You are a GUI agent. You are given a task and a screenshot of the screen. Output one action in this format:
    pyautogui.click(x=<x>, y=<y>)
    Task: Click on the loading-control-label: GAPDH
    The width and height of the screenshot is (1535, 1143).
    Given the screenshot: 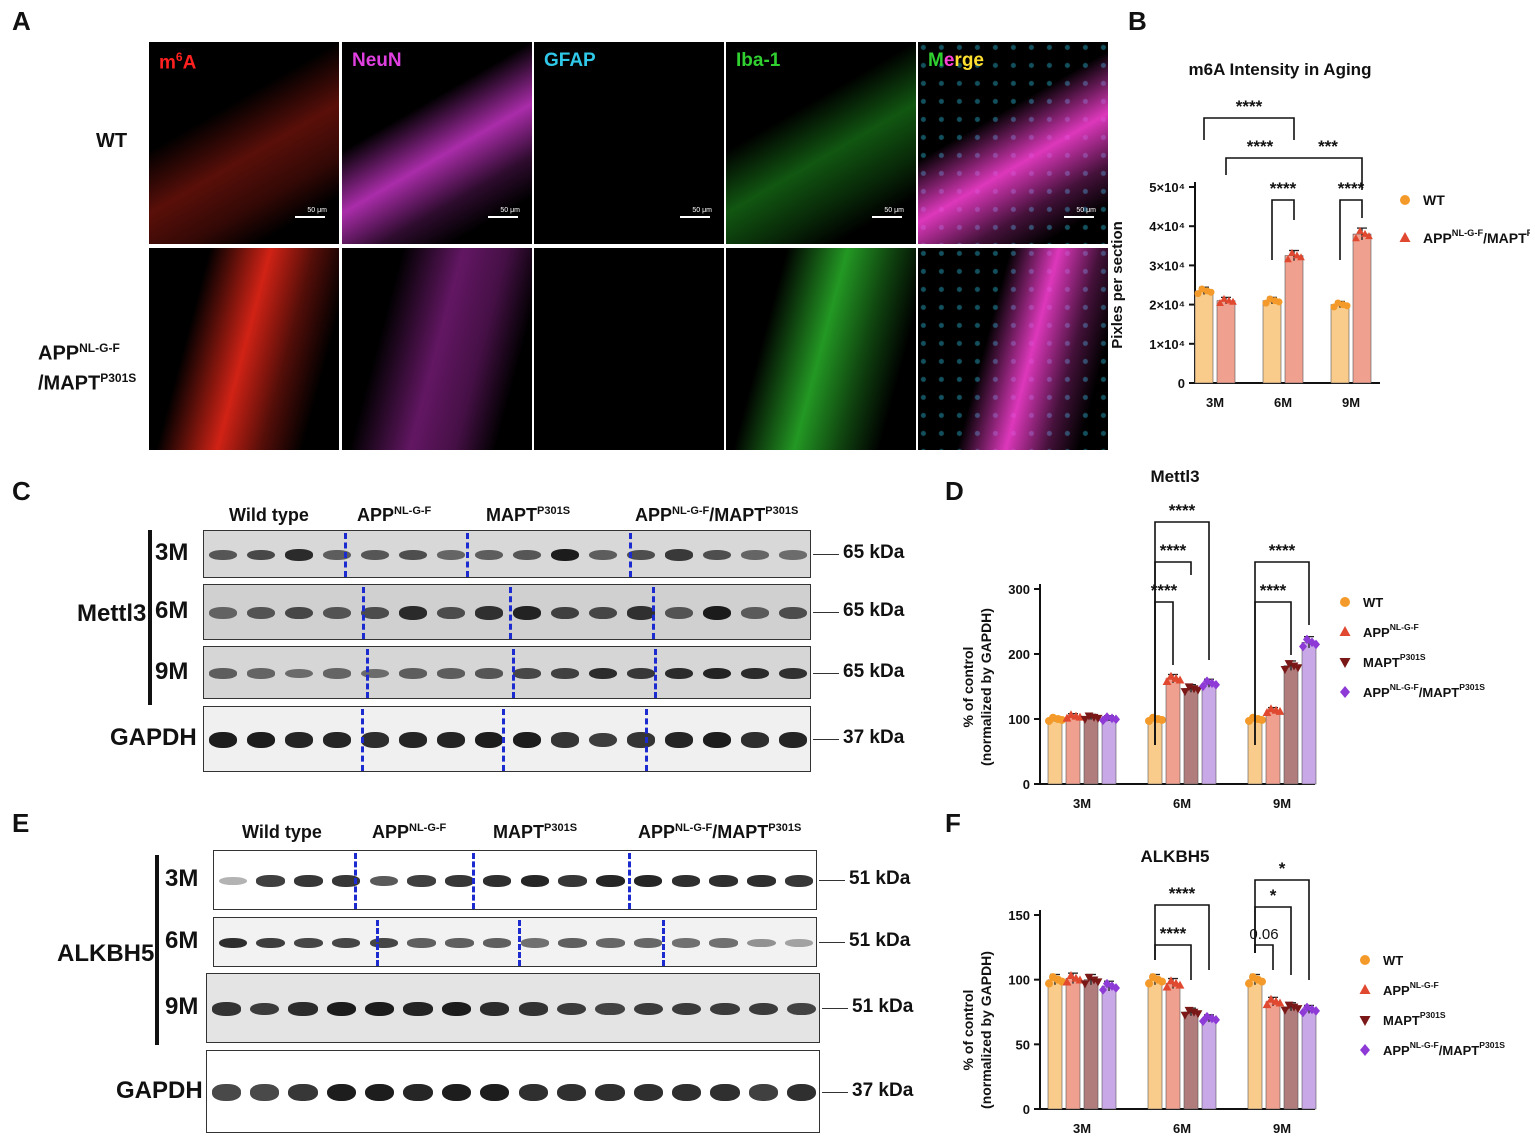 What is the action you would take?
    pyautogui.click(x=153, y=737)
    